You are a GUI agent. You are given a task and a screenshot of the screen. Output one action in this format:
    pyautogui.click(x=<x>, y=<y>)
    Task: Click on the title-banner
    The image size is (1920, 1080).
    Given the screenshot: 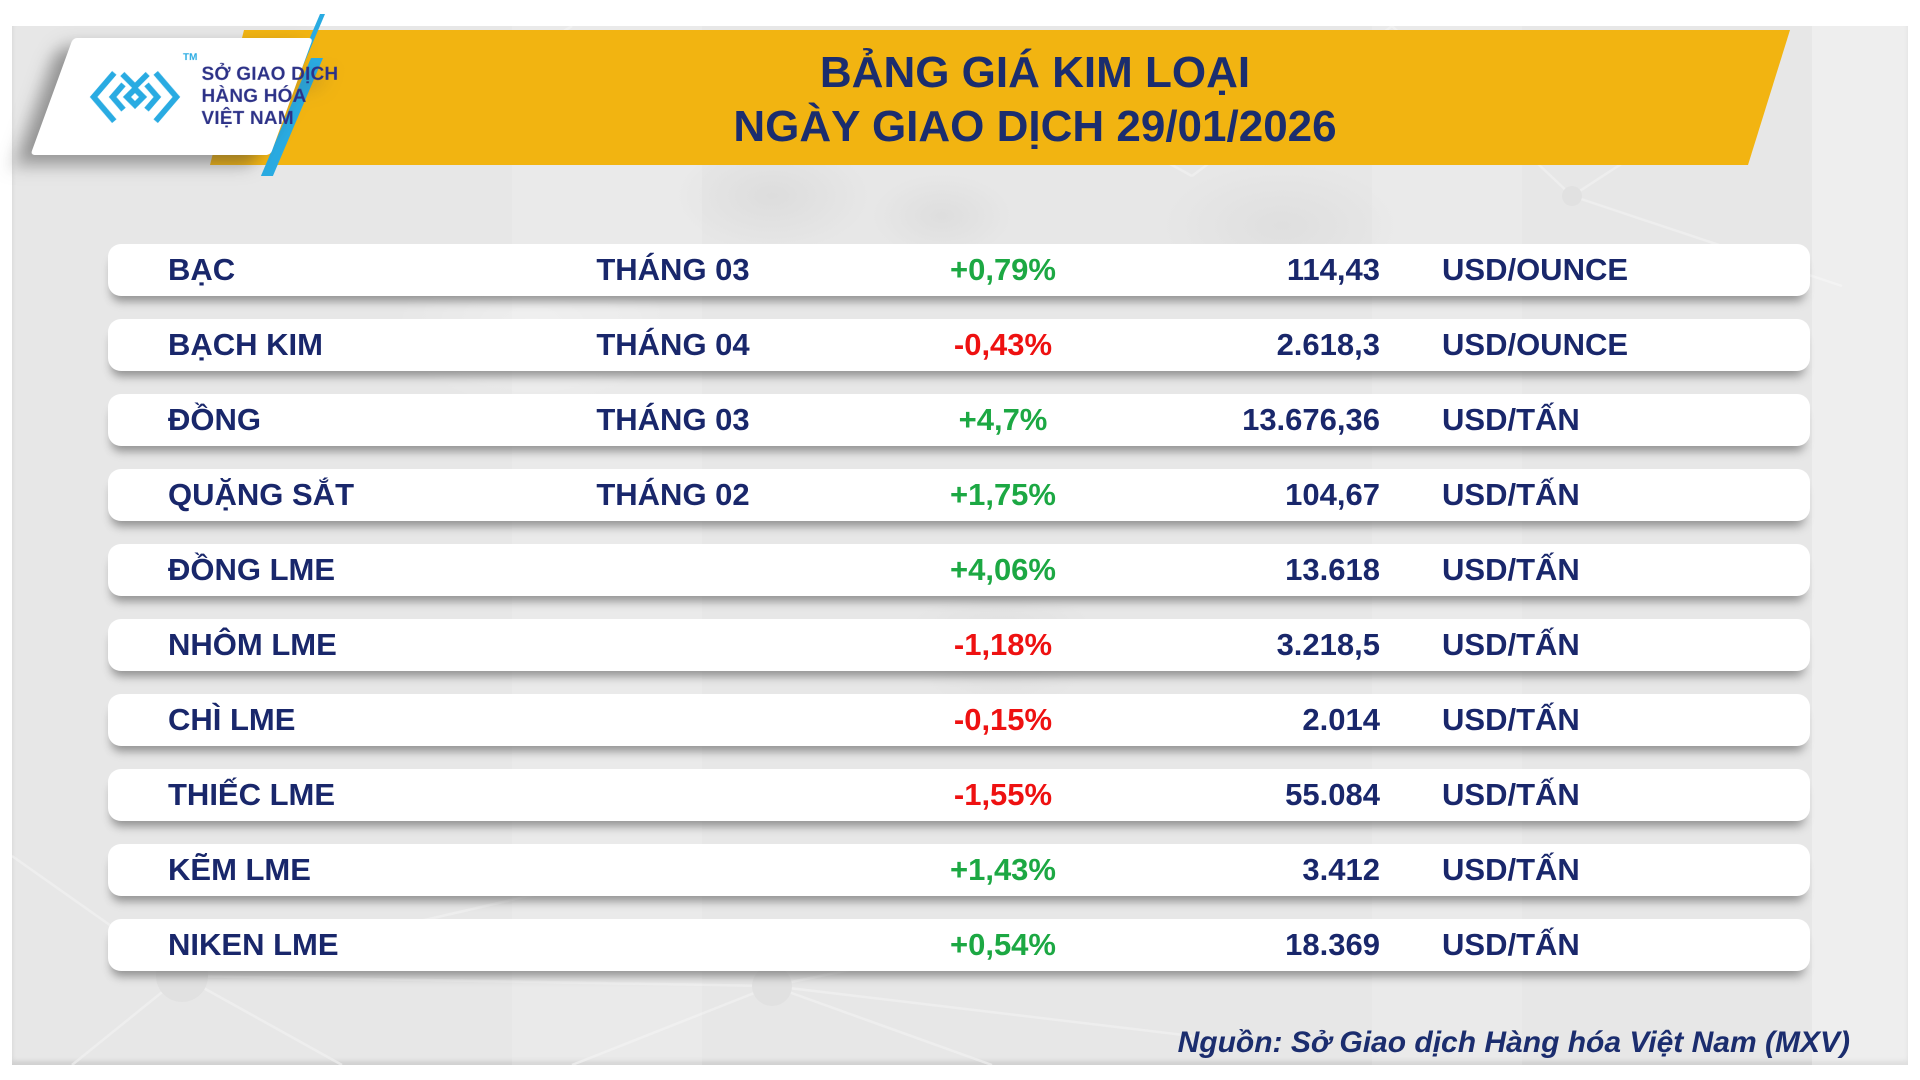 What is the action you would take?
    pyautogui.click(x=1000, y=97)
    